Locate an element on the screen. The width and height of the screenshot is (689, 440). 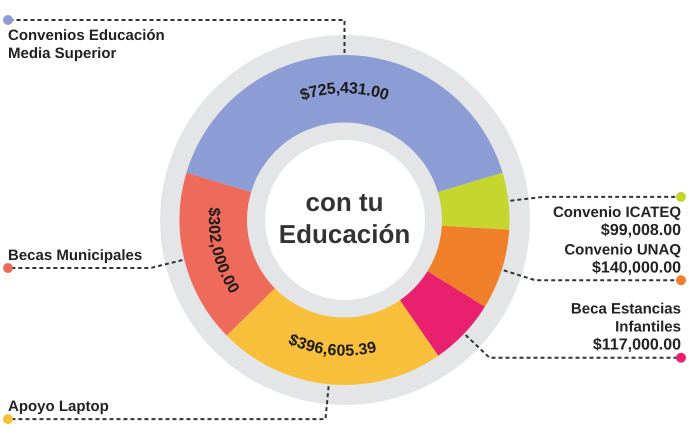
legend-label: Convenio ICATEQ is located at coordinates (617, 212).